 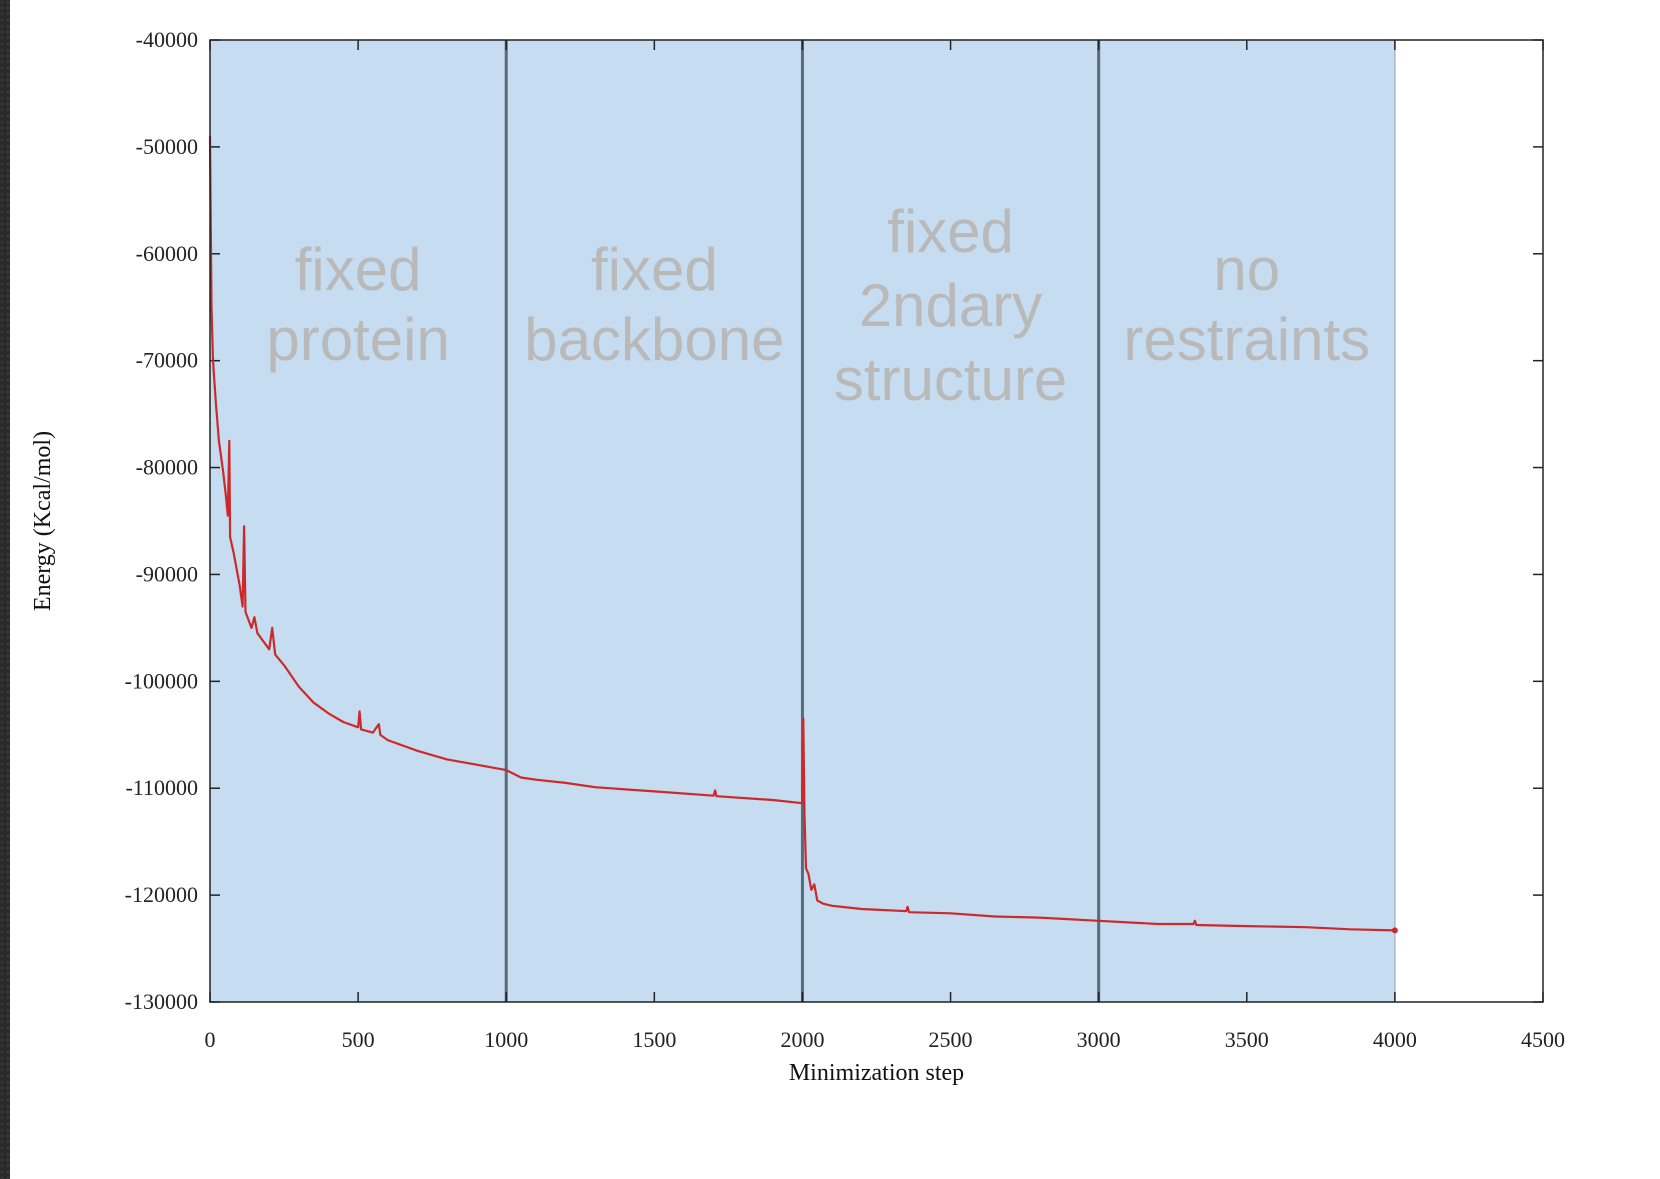 What do you see at coordinates (1543, 1039) in the screenshot?
I see `x-tick-label: 4500` at bounding box center [1543, 1039].